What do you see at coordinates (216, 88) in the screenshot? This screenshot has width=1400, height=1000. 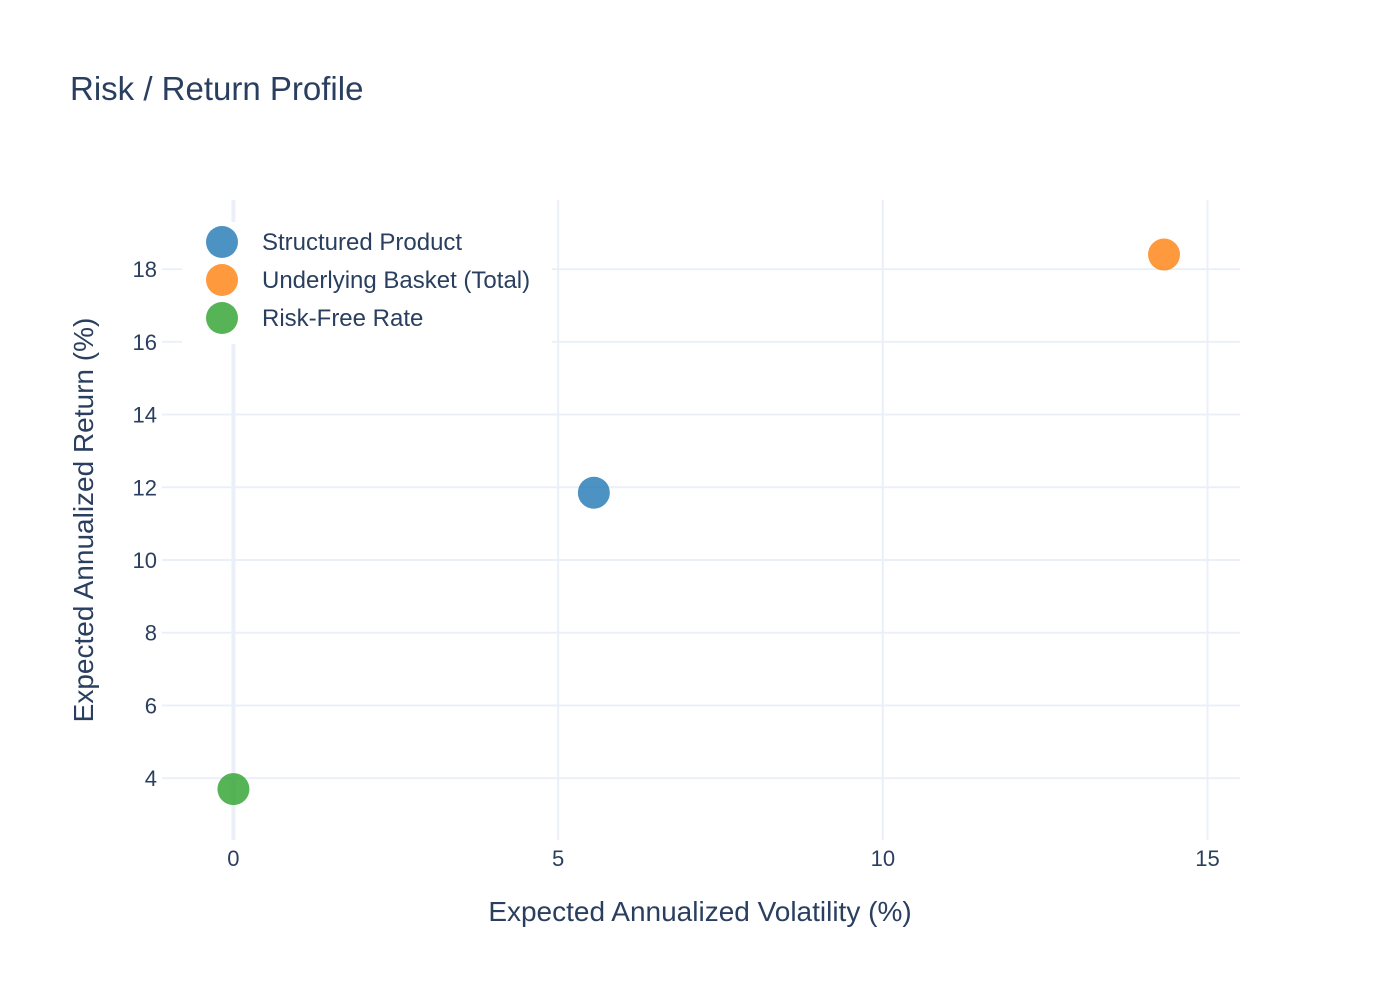 I see `chart-title: Risk / Return Profile` at bounding box center [216, 88].